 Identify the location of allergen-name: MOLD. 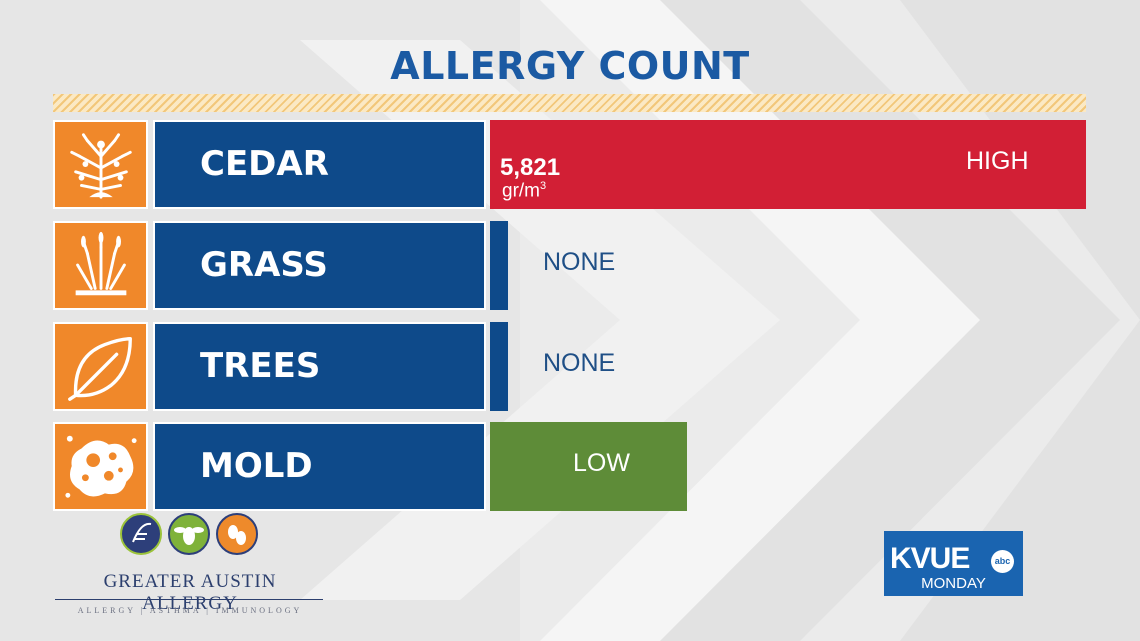
(256, 466).